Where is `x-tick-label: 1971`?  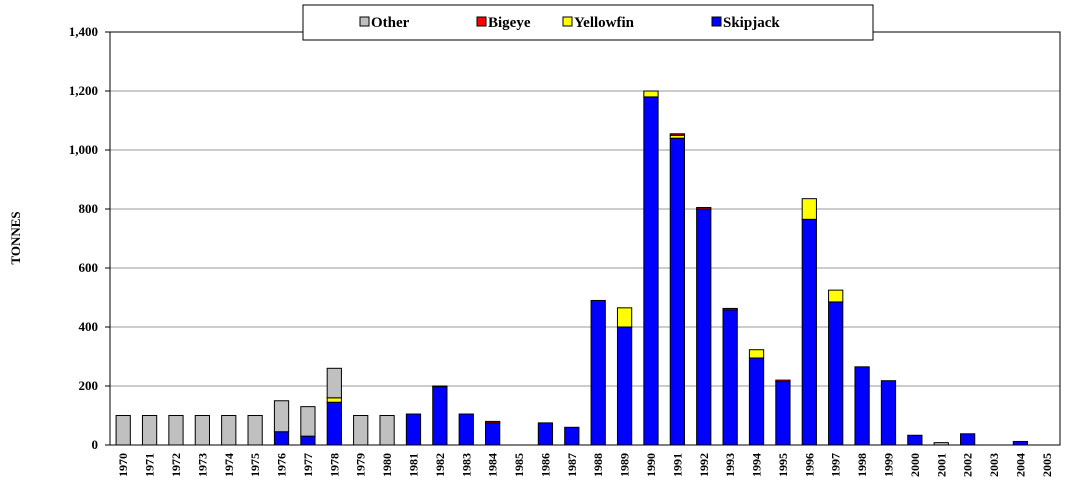 x-tick-label: 1971 is located at coordinates (150, 465).